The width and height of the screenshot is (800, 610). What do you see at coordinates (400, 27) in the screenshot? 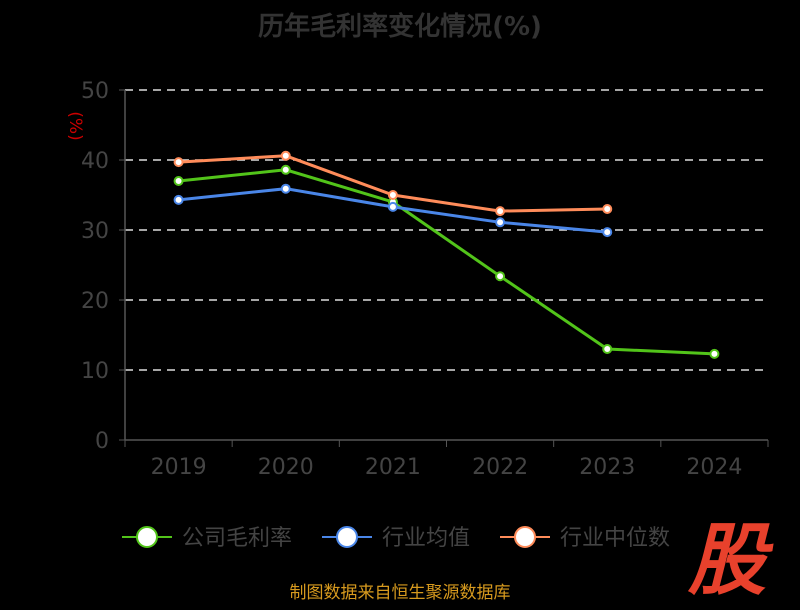
I see `chart-title: 历年毛利率变化情况(%)` at bounding box center [400, 27].